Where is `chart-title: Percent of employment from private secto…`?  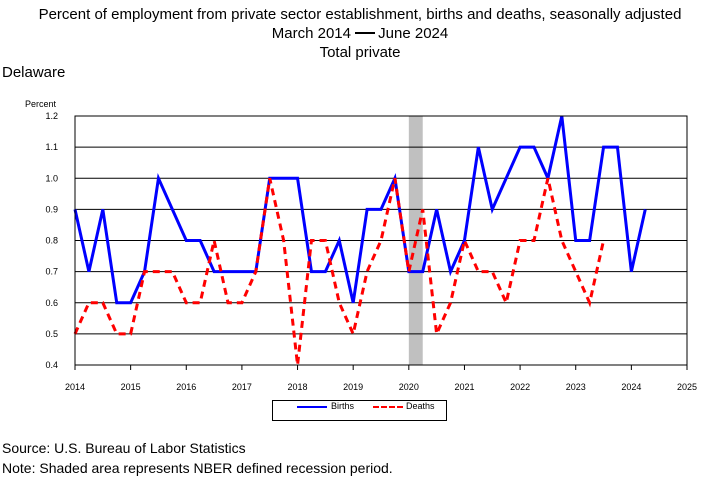
chart-title: Percent of employment from private secto… is located at coordinates (360, 14).